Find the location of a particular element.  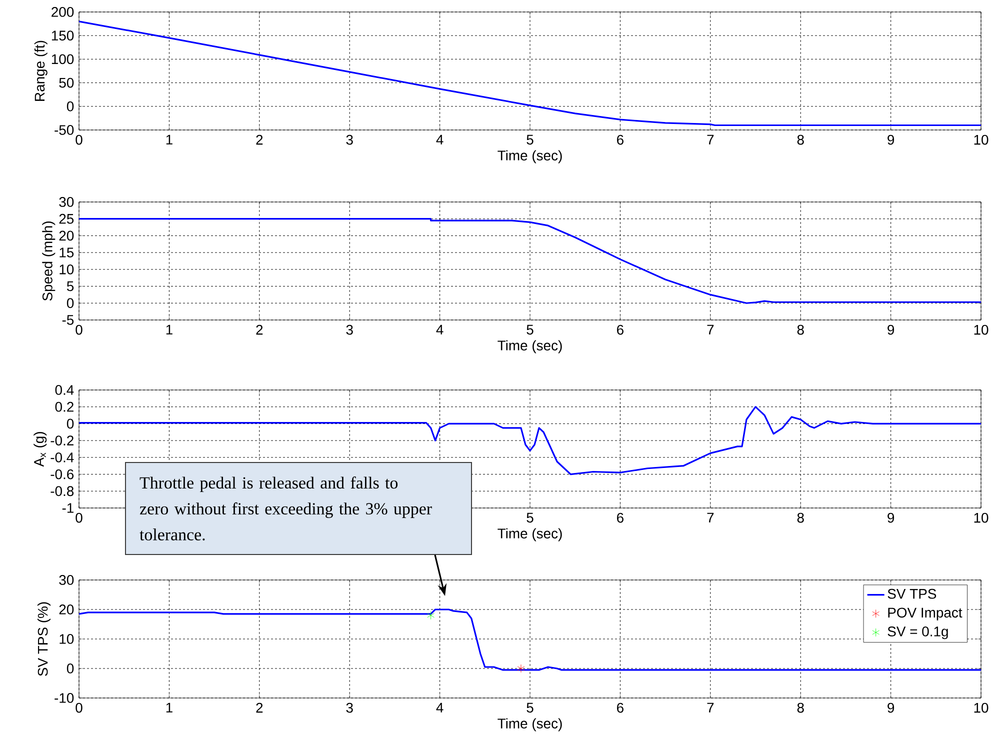

y-axis-title: Speed (mph) is located at coordinates (49, 261).